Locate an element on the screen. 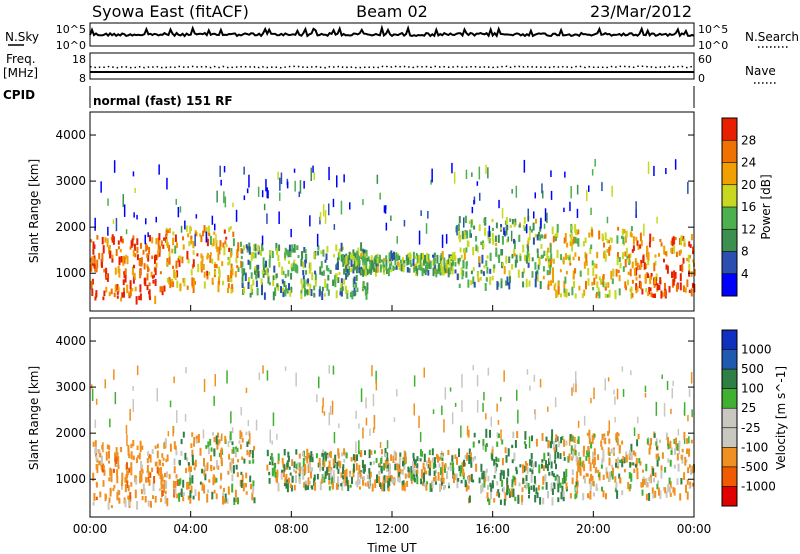  velocity-colorbar-tick-label: 1000 is located at coordinates (756, 350).